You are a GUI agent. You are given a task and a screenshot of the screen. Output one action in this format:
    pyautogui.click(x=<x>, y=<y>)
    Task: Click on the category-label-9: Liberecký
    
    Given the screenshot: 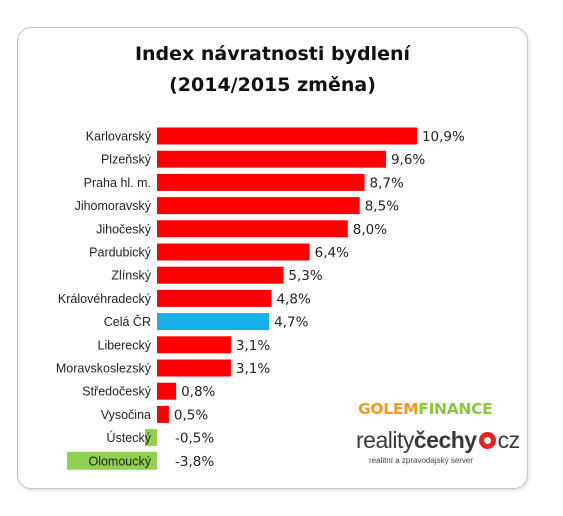 What is the action you would take?
    pyautogui.click(x=125, y=345)
    